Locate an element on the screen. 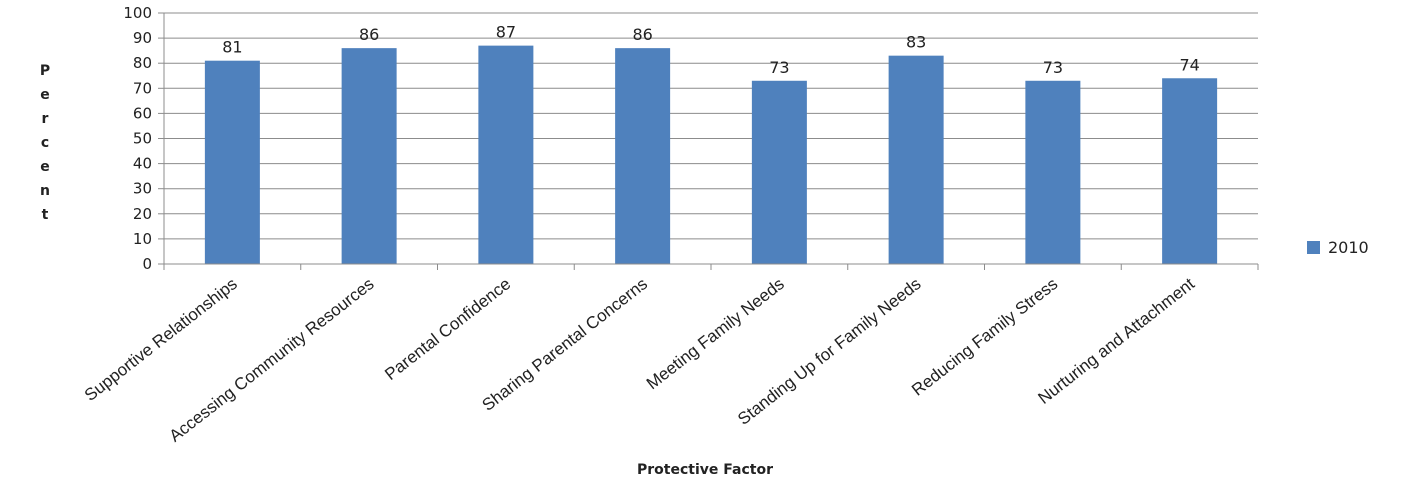 This screenshot has height=481, width=1413. y-tick-label: 70 is located at coordinates (142, 88).